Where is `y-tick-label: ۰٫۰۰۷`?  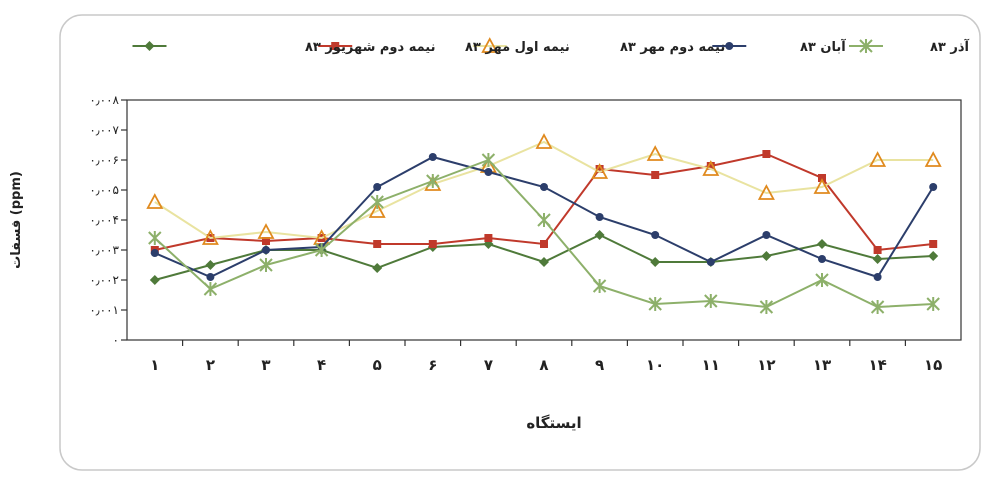
y-tick-label: ۰٫۰۰۷ is located at coordinates (104, 130).